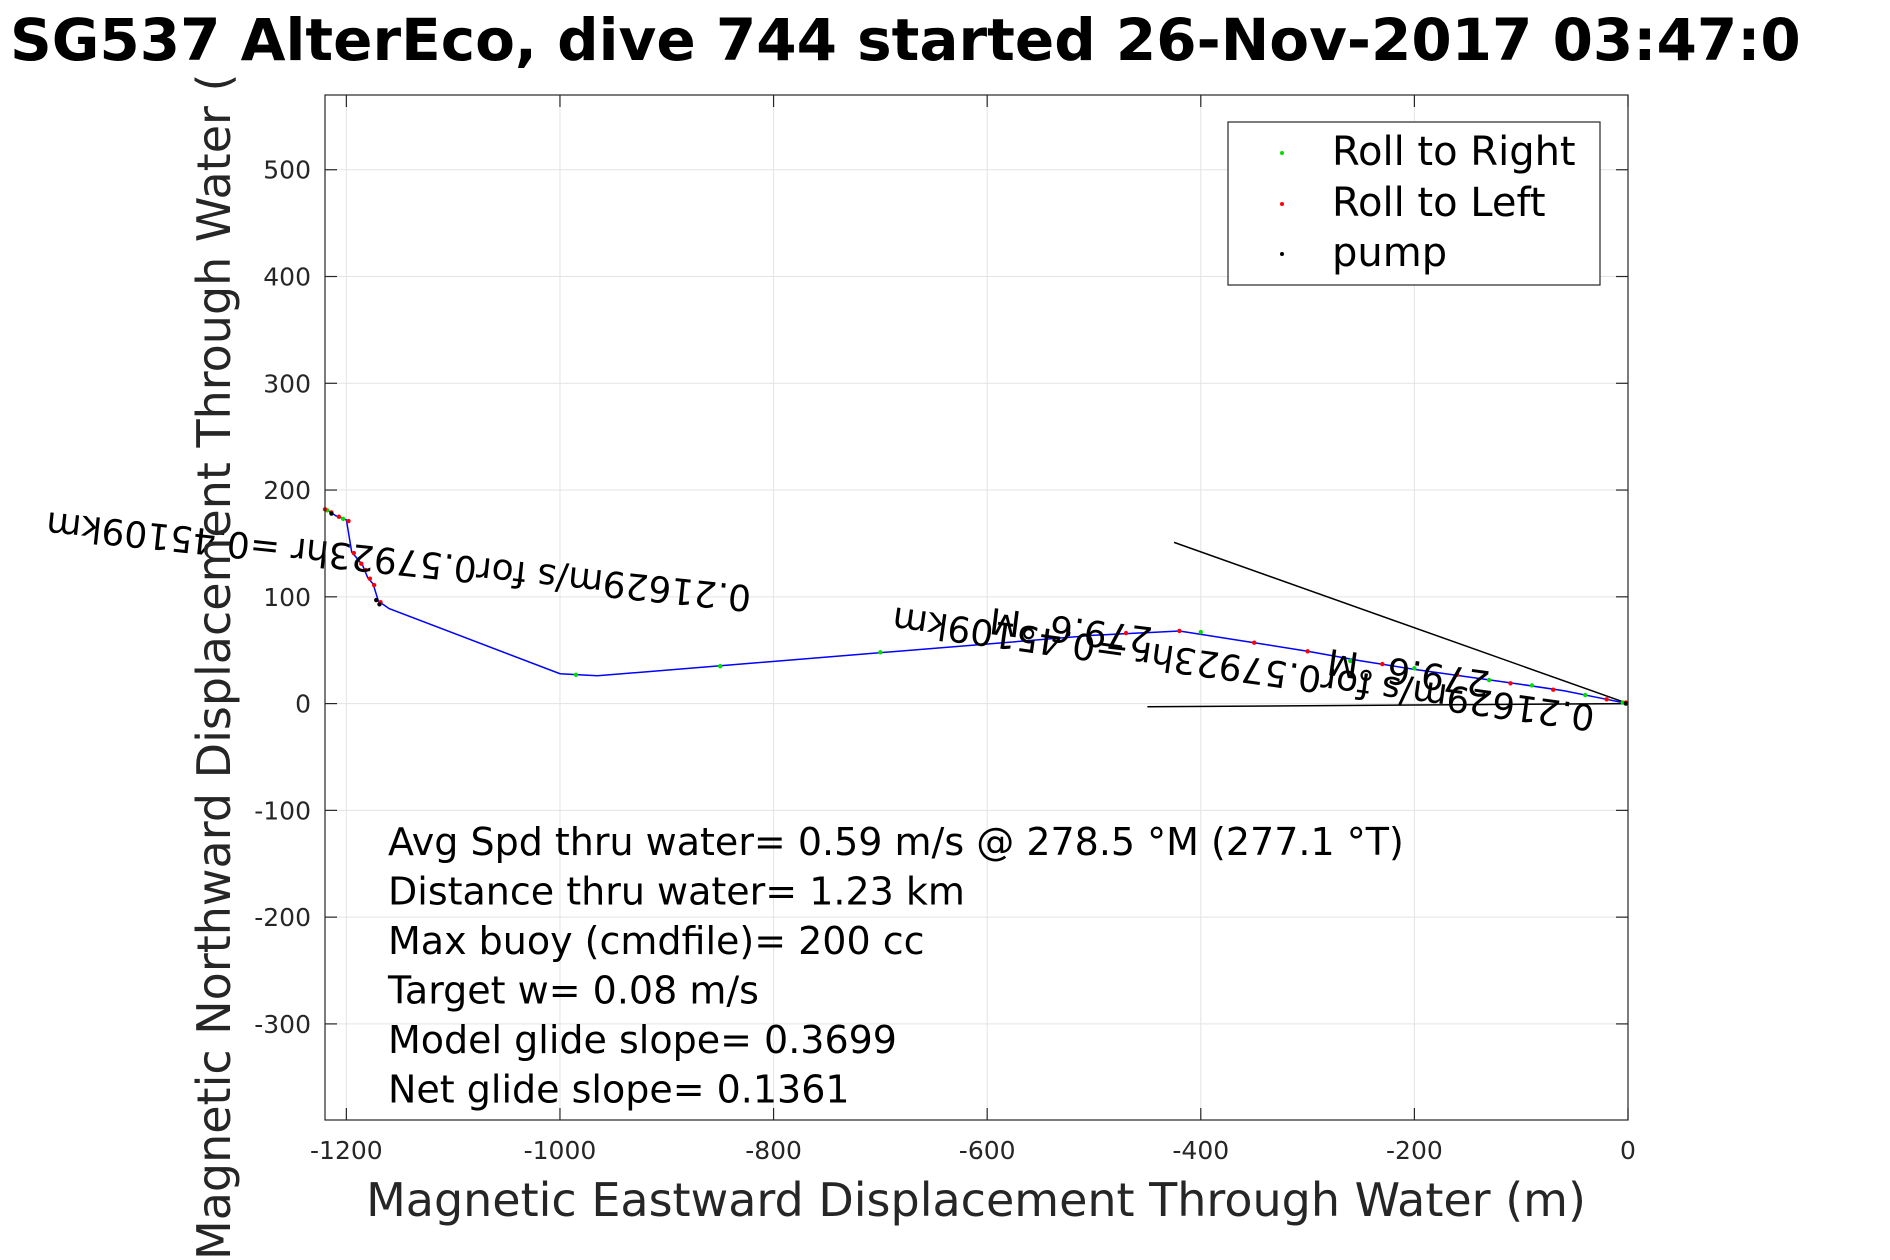 This screenshot has width=1890, height=1260. Describe the element at coordinates (676, 892) in the screenshot. I see `annotation-line: Distance thru water= 1.23 km` at that location.